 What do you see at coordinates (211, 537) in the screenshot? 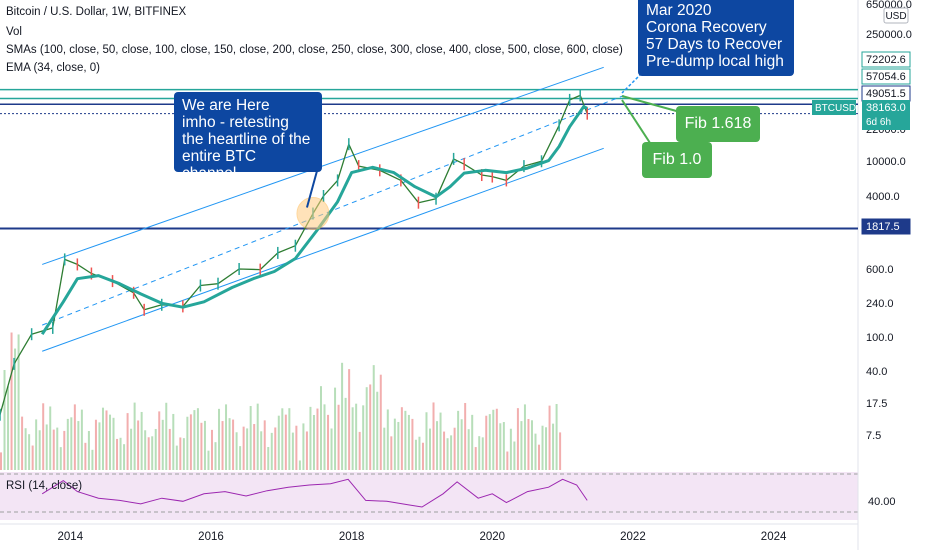
I see `x-tick-label: 2016` at bounding box center [211, 537].